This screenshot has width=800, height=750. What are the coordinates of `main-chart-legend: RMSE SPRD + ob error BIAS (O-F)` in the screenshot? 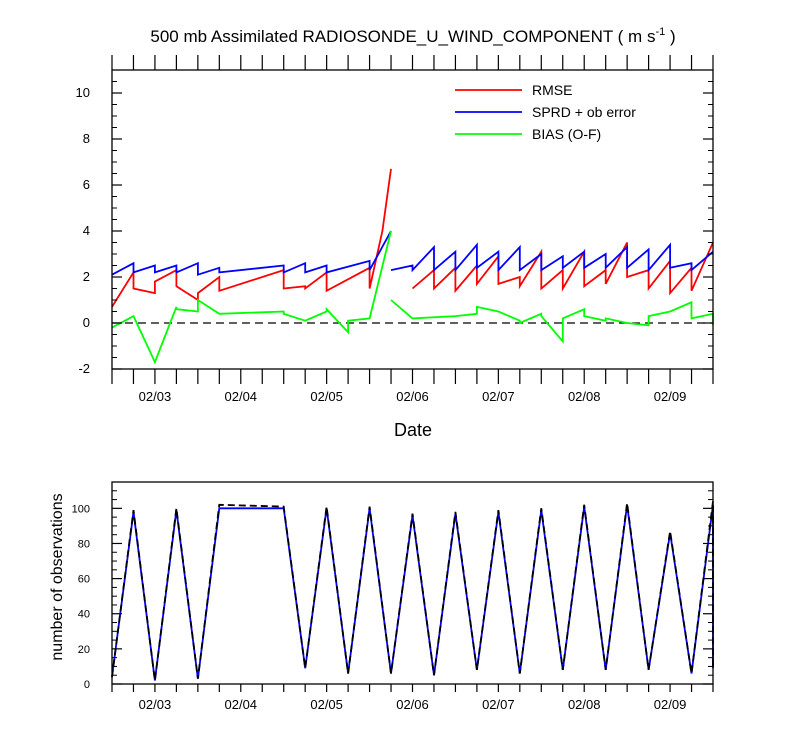 It's located at (545, 112).